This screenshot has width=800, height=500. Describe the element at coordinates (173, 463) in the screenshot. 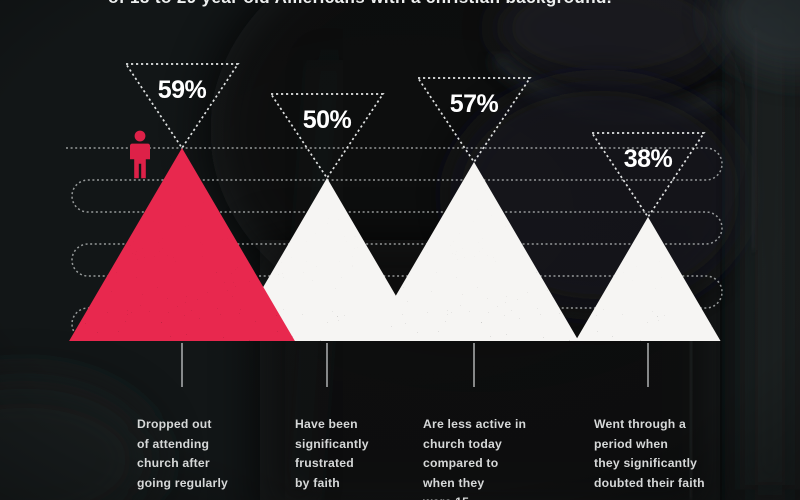

I see `category-label-line: church after` at that location.